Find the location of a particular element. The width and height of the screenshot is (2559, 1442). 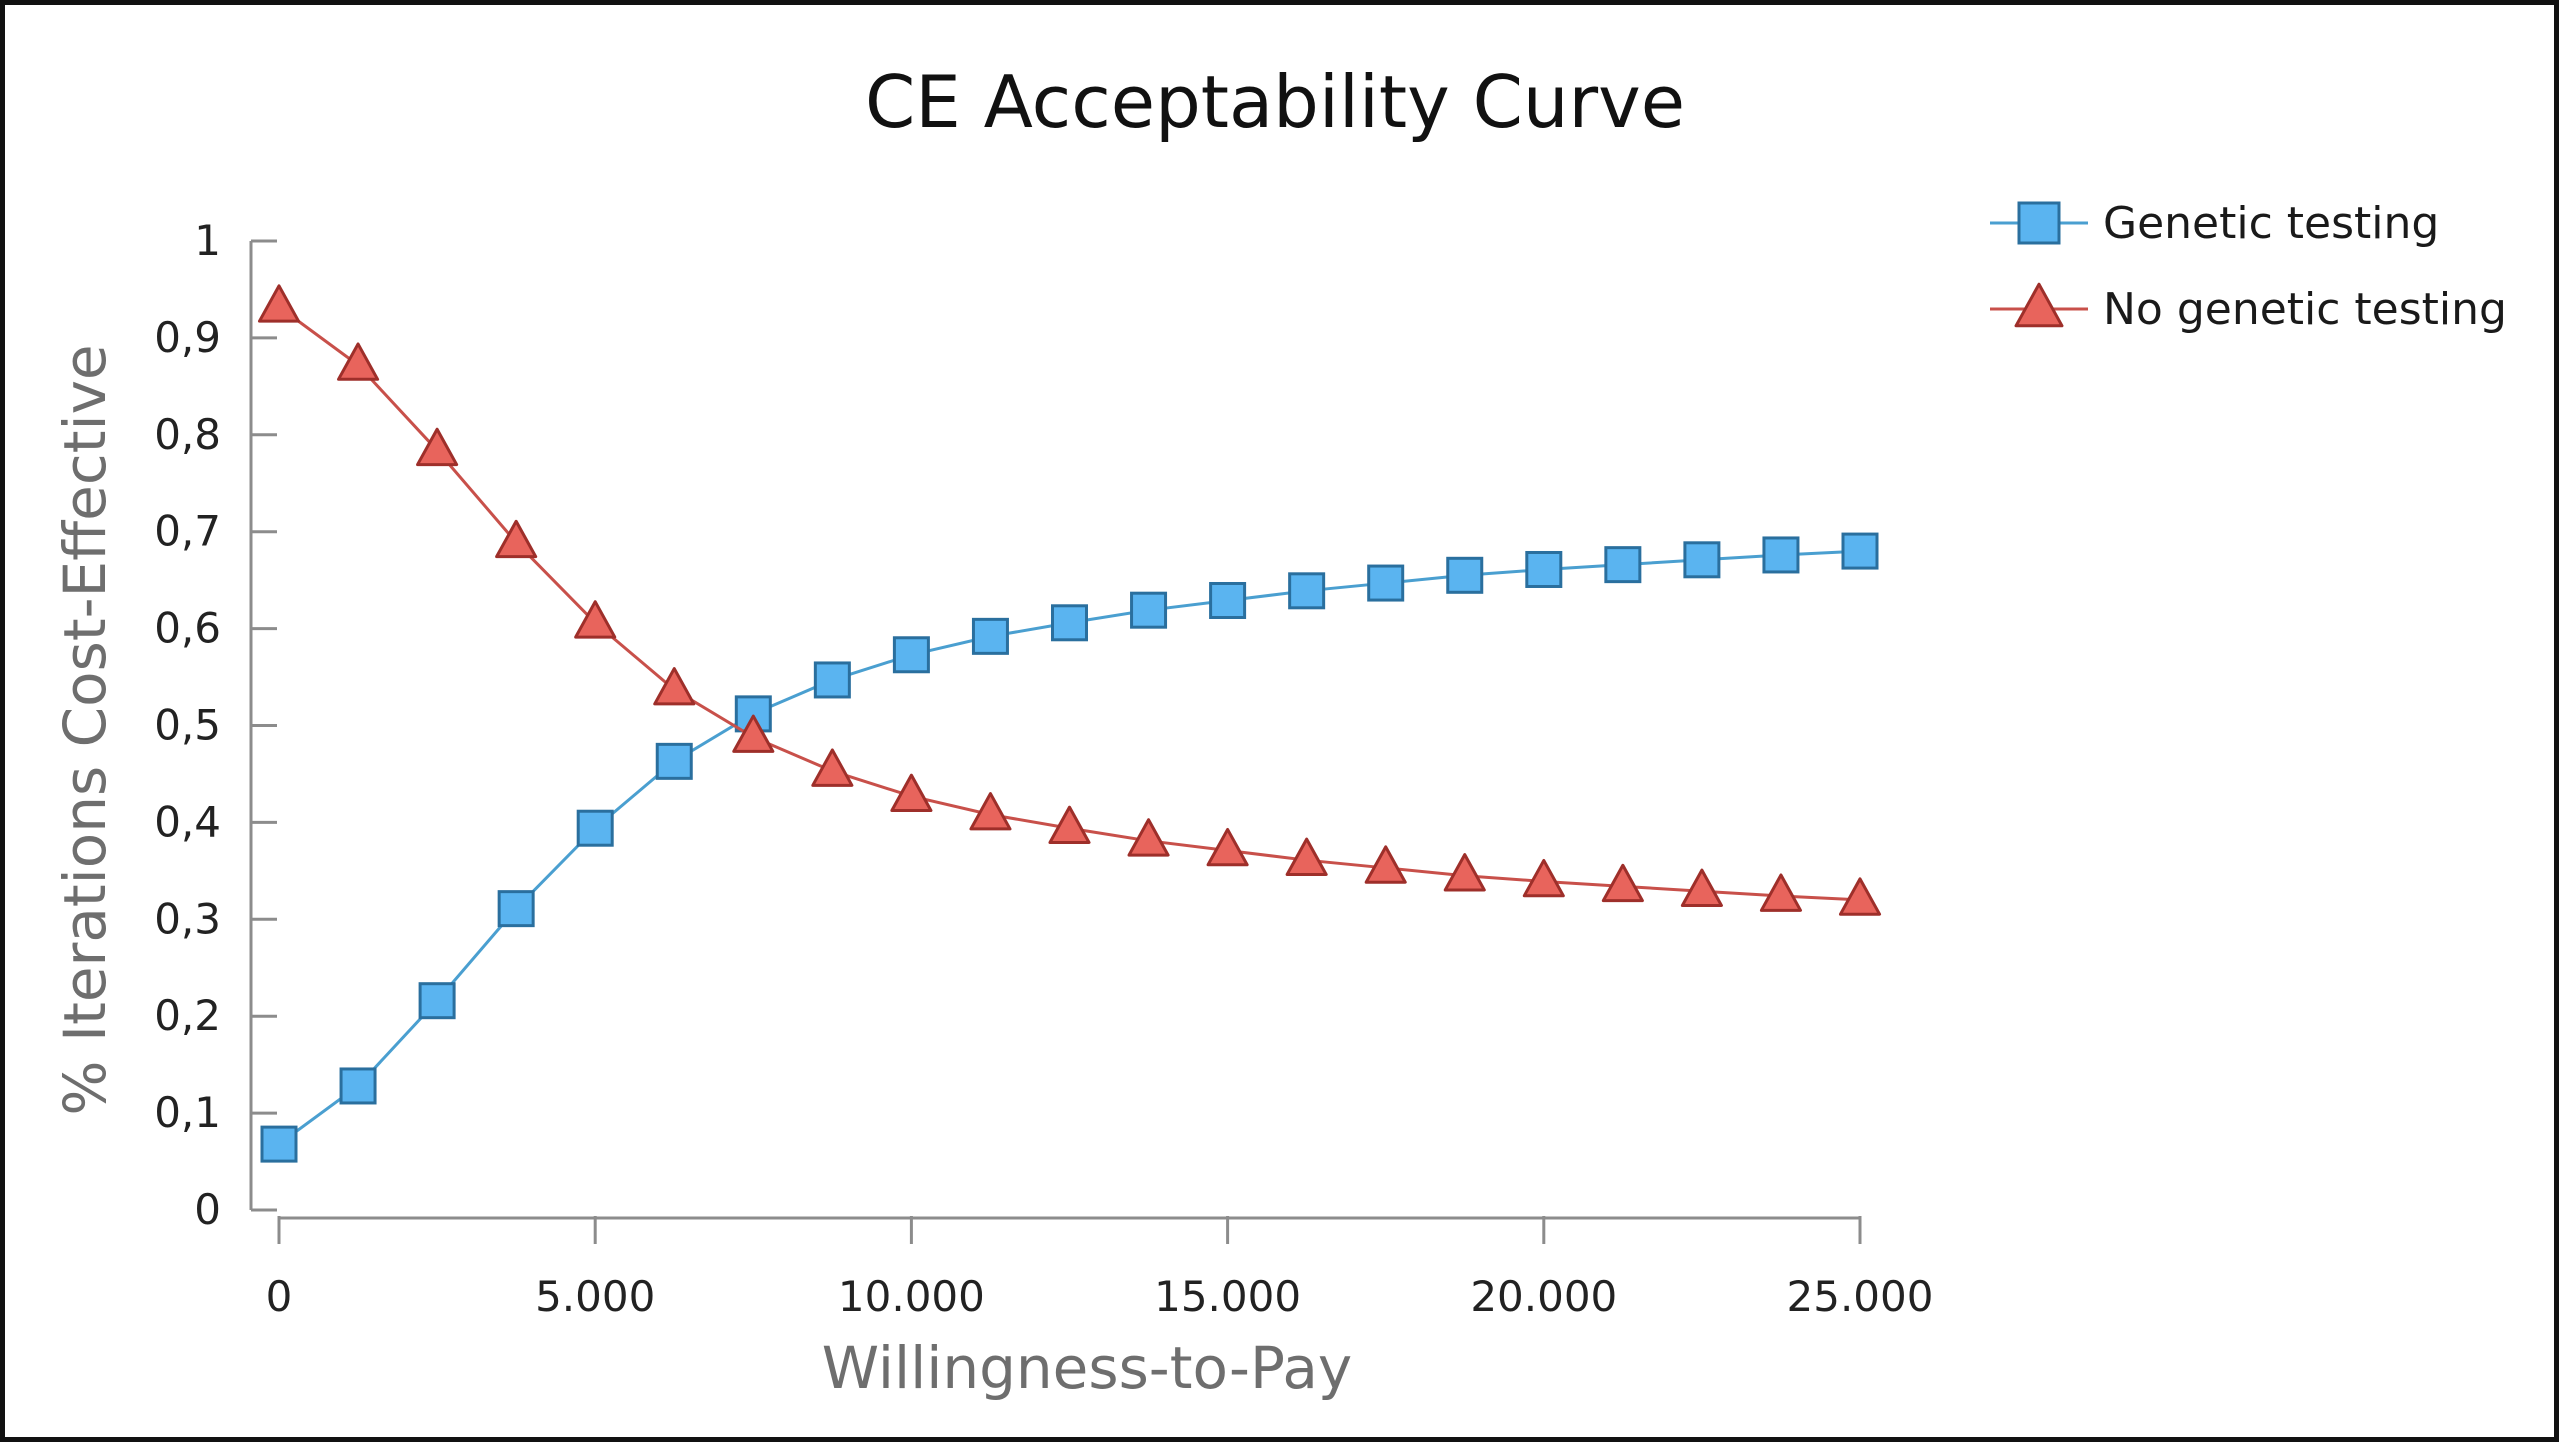

x-tick-label: 20.000 is located at coordinates (1543, 1296).